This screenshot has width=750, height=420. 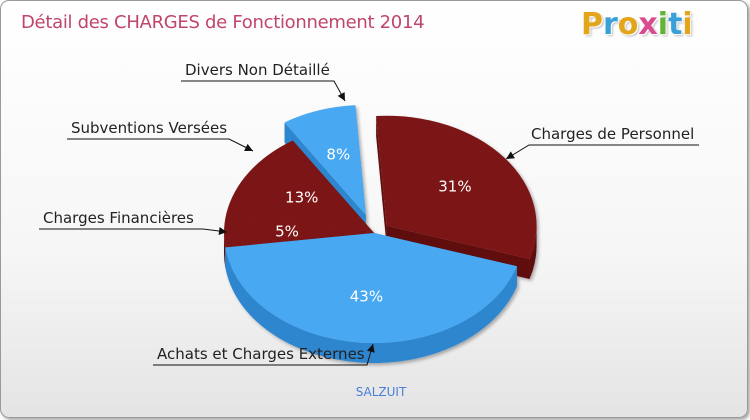 I want to click on slice-percent-label: 8%, so click(x=338, y=154).